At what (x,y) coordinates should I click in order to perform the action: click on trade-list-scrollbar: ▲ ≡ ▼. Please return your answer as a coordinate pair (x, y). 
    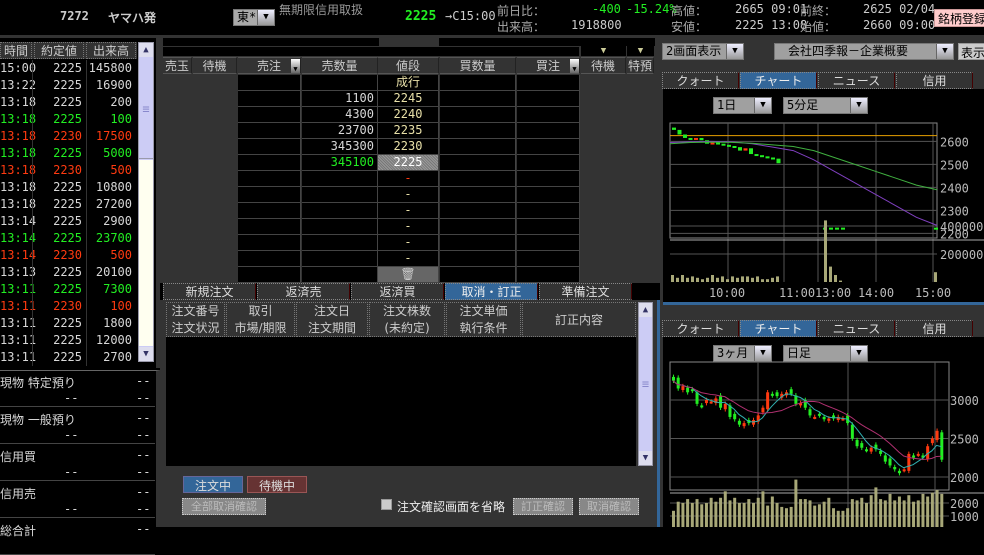
    Looking at the image, I should click on (146, 202).